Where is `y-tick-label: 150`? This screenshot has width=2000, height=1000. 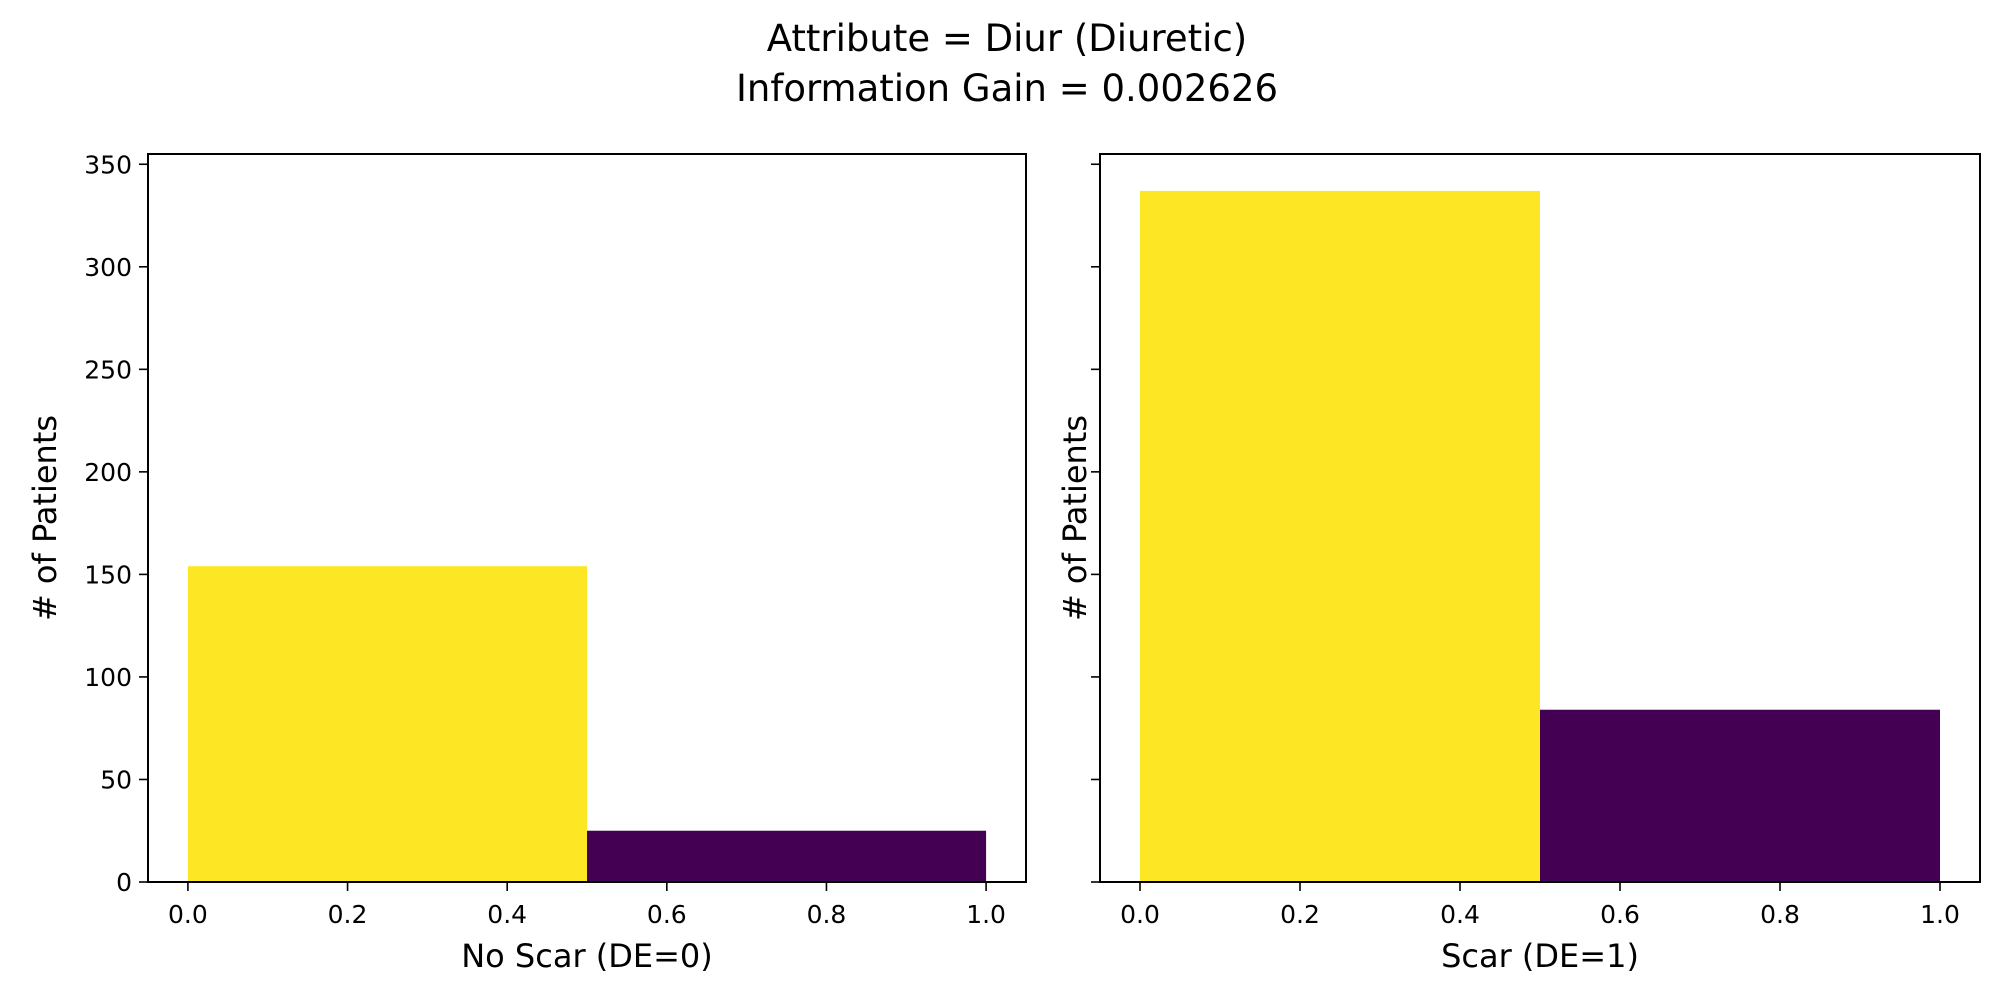 y-tick-label: 150 is located at coordinates (108, 574).